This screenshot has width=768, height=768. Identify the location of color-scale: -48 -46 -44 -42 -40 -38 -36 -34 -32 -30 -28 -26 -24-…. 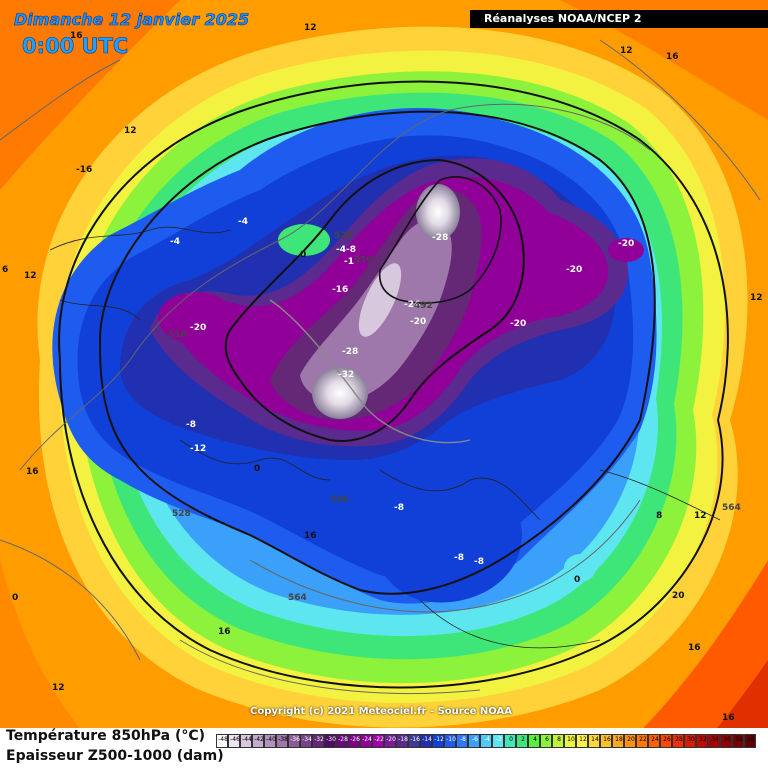
(486, 741).